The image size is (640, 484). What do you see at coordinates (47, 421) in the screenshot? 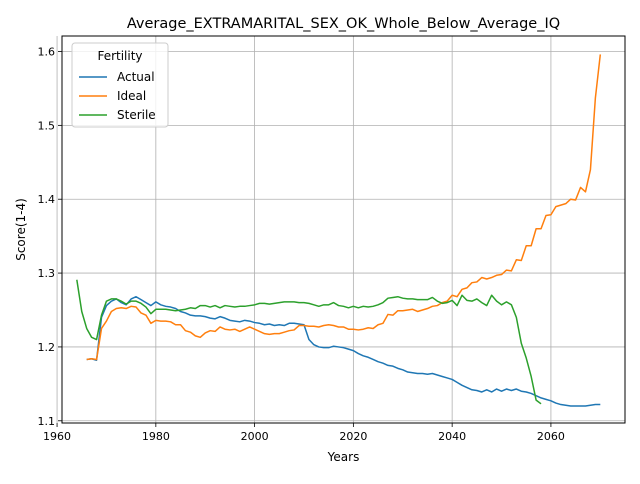
I see `y-tick-label: 1.1` at bounding box center [47, 421].